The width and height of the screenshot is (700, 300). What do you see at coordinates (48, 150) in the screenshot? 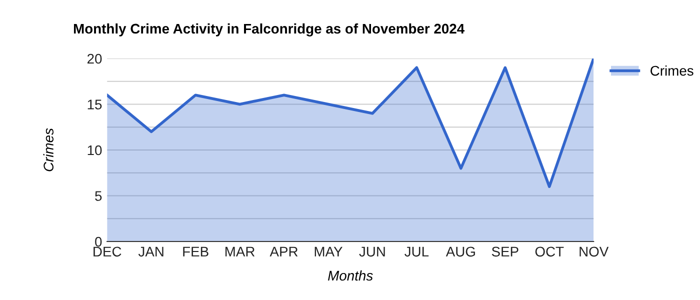
I see `y-axis-title: Crimes` at bounding box center [48, 150].